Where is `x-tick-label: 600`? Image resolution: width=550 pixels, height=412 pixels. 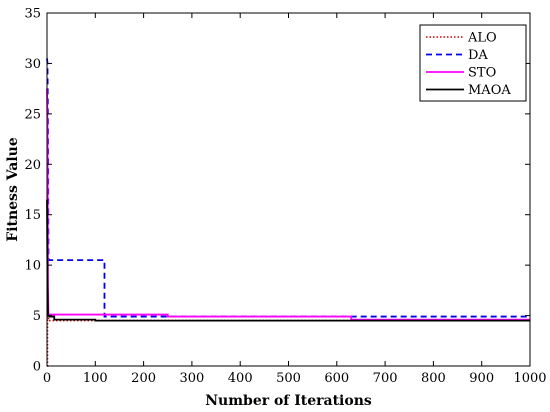
x-tick-label: 600 is located at coordinates (336, 378).